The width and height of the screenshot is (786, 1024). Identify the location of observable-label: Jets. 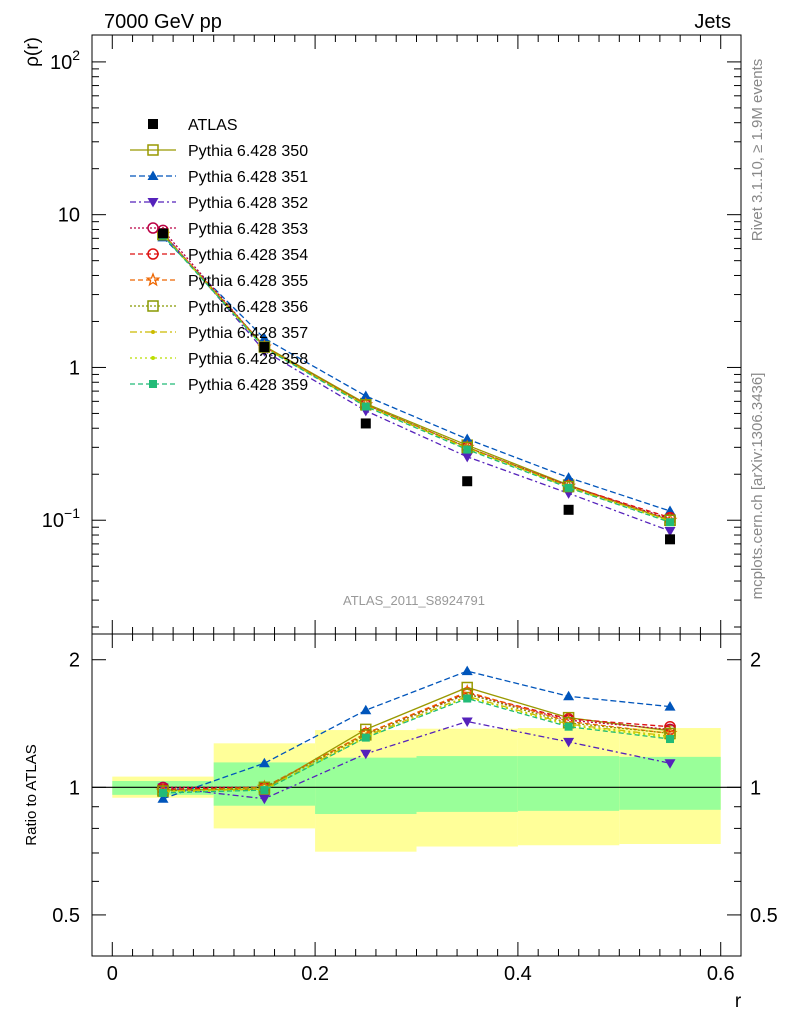
(712, 22).